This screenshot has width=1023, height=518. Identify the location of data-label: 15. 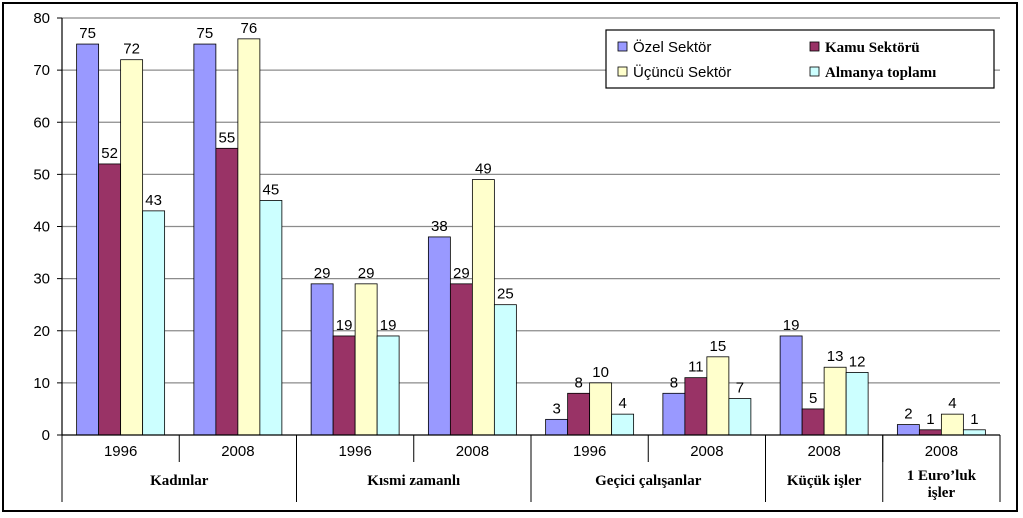
(718, 346).